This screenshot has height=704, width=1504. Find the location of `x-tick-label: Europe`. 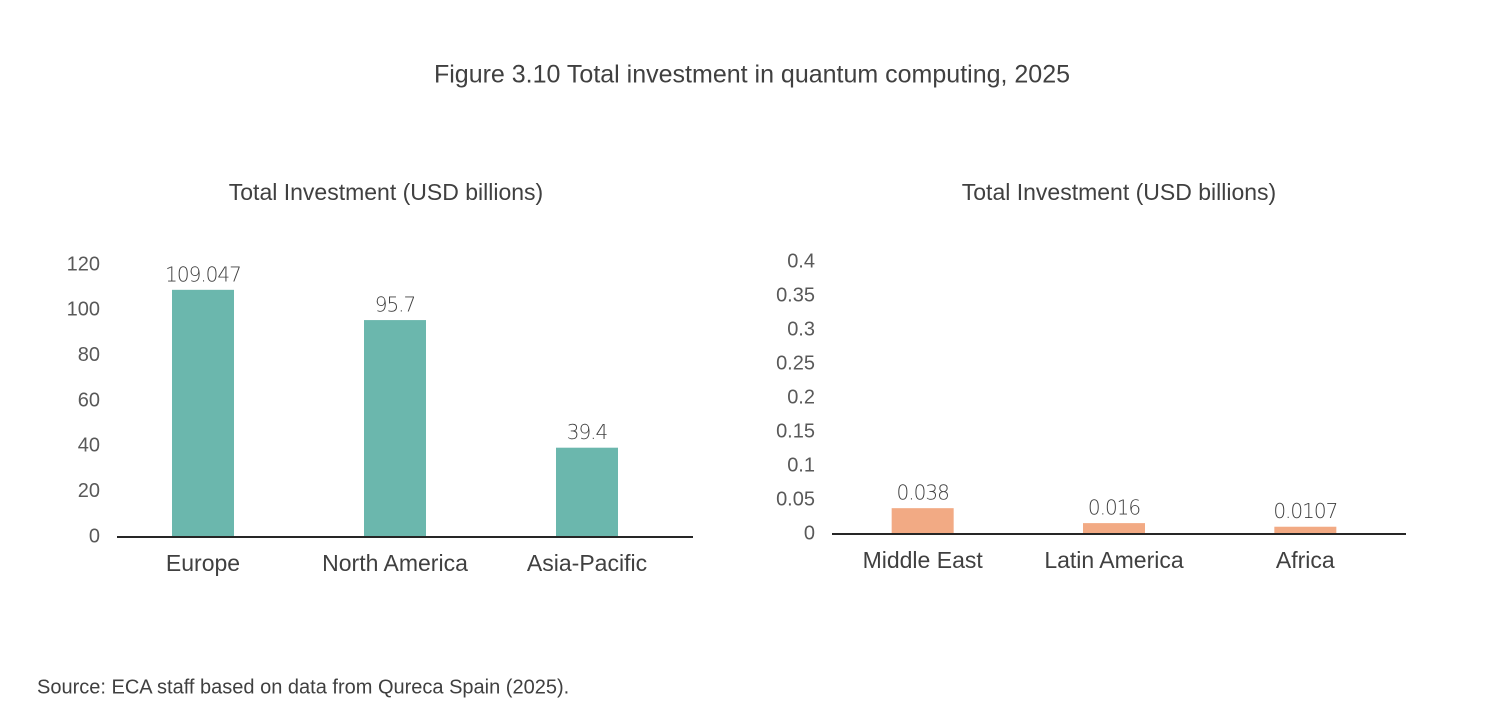

x-tick-label: Europe is located at coordinates (203, 563).